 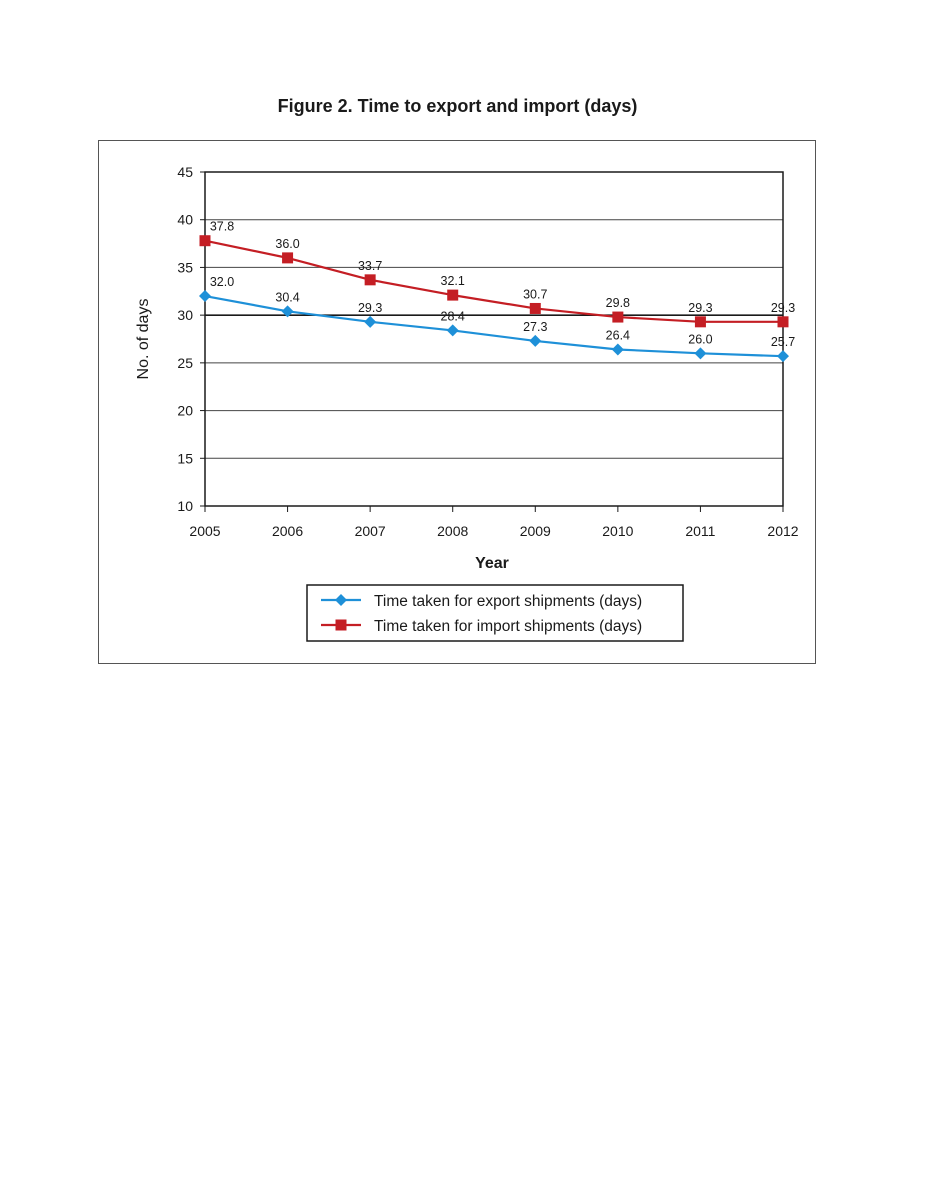 What do you see at coordinates (618, 335) in the screenshot?
I see `data-label-export: 26.4` at bounding box center [618, 335].